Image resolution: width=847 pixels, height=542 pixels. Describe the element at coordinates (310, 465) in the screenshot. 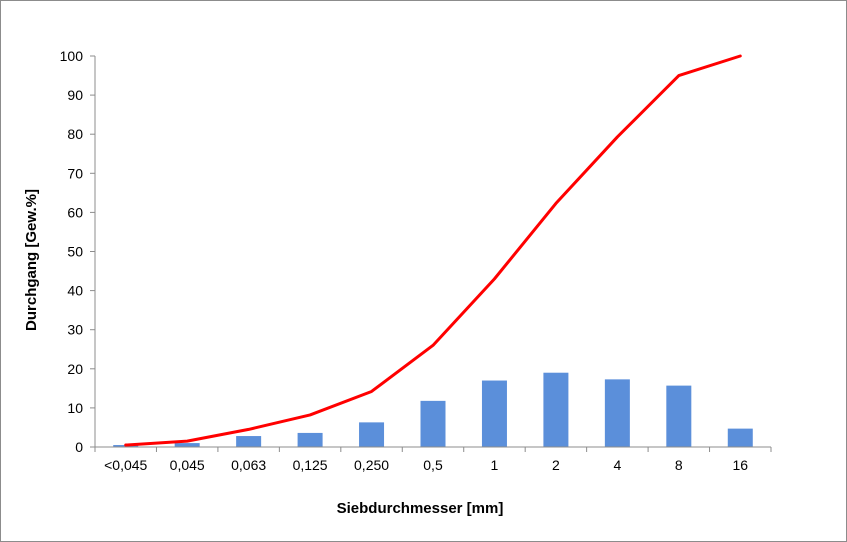

I see `x-tick-label: 0,125` at that location.